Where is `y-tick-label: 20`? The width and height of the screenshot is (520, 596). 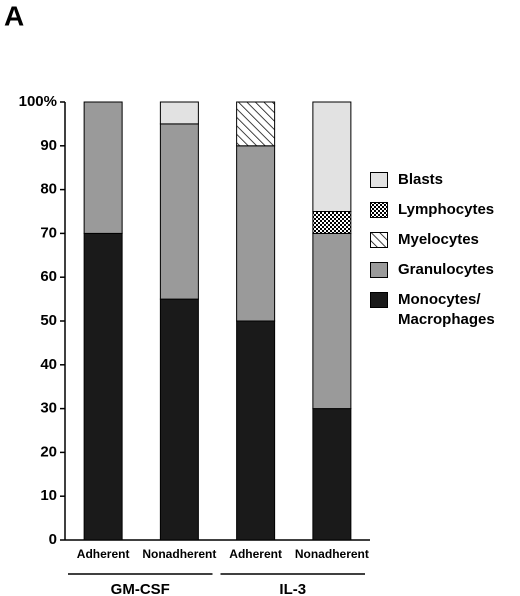
y-tick-label: 20 is located at coordinates (48, 451).